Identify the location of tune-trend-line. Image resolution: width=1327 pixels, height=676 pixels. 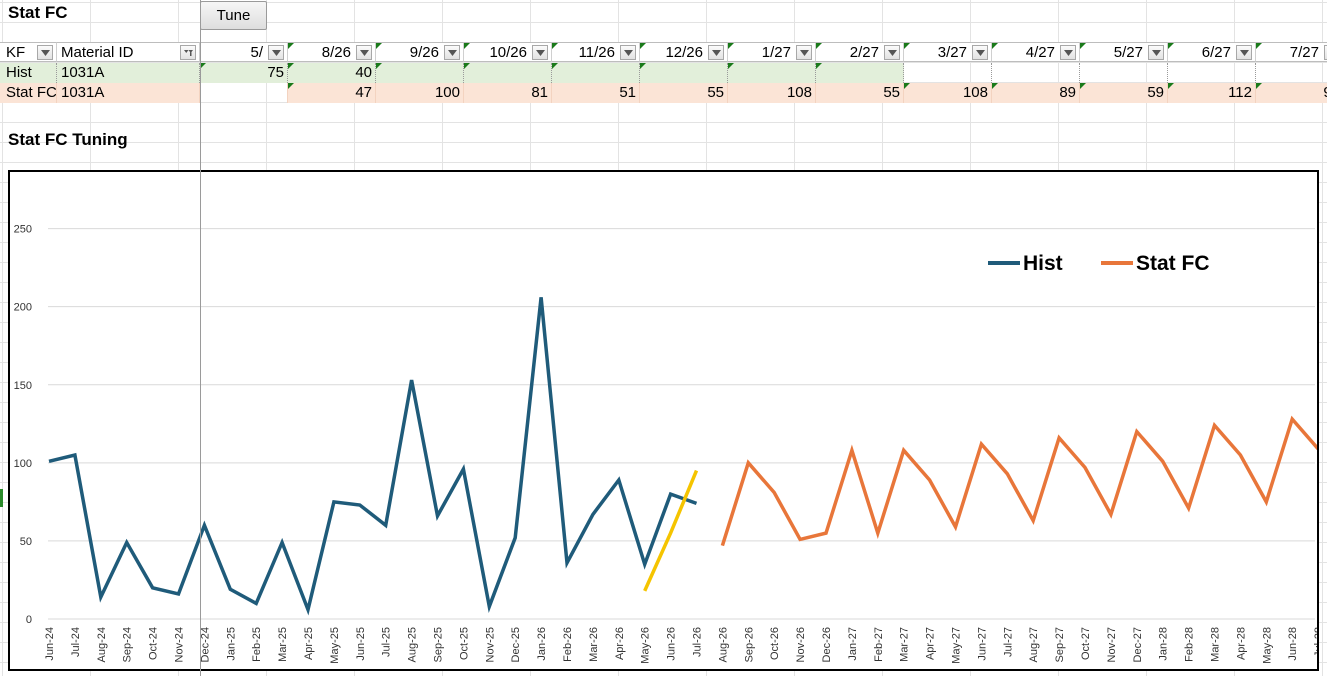
(671, 530).